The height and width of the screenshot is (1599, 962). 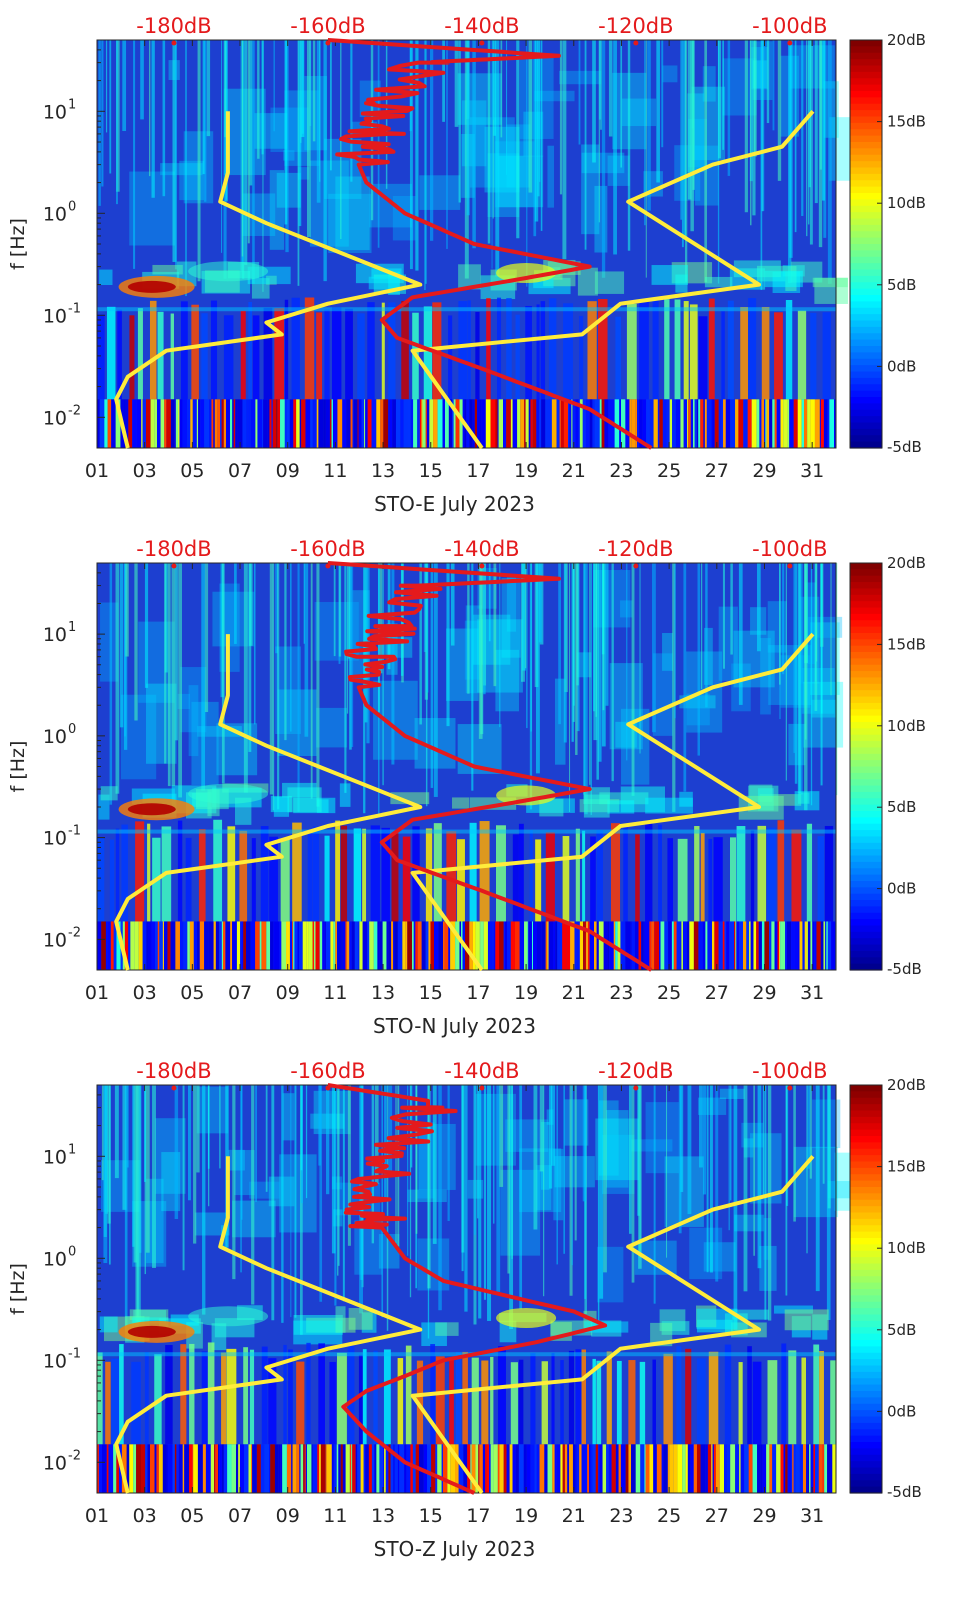 I want to click on y-tick-label: 10, so click(x=55, y=316).